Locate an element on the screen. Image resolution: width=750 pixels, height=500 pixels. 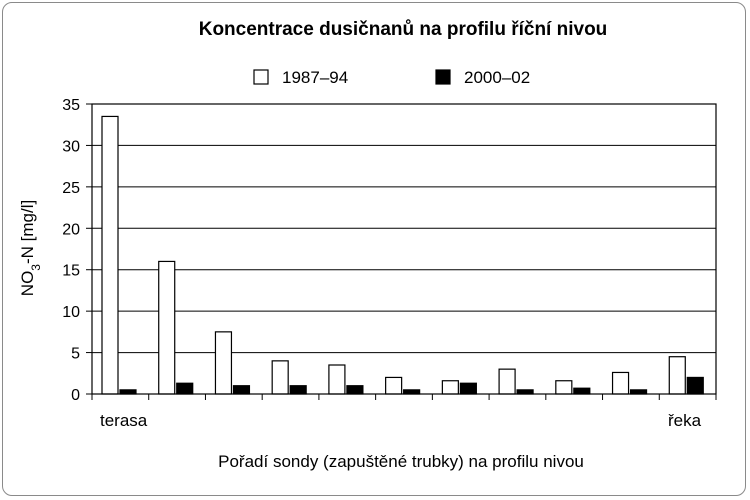
y-axis-label-pre: NO is located at coordinates (27, 284).